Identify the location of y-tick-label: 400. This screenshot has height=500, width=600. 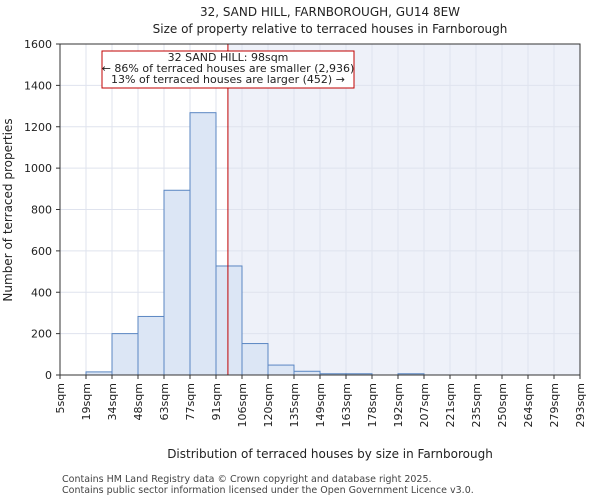
(41, 292).